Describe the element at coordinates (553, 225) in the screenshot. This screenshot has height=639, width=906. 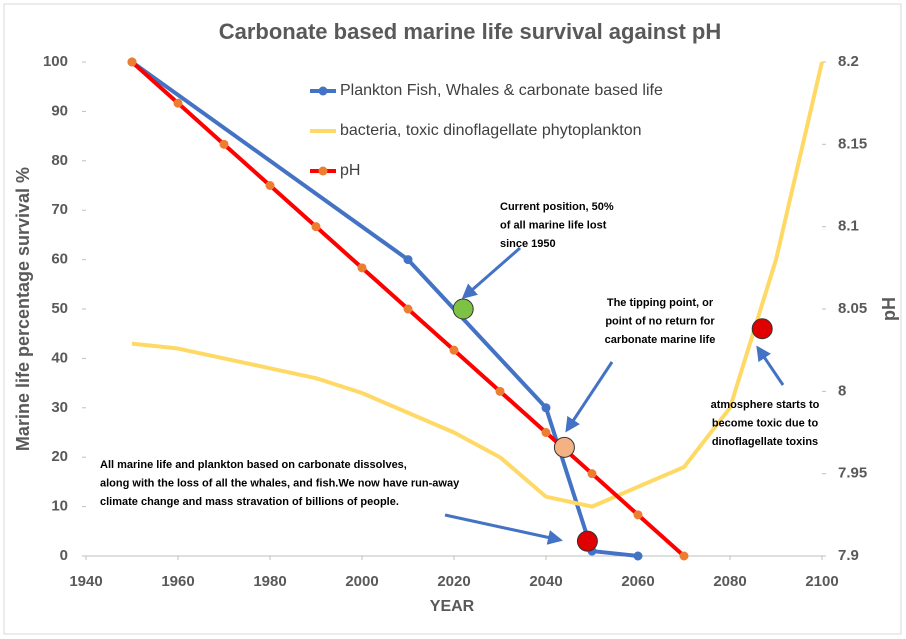
I see `annotation: of all marine life lost` at that location.